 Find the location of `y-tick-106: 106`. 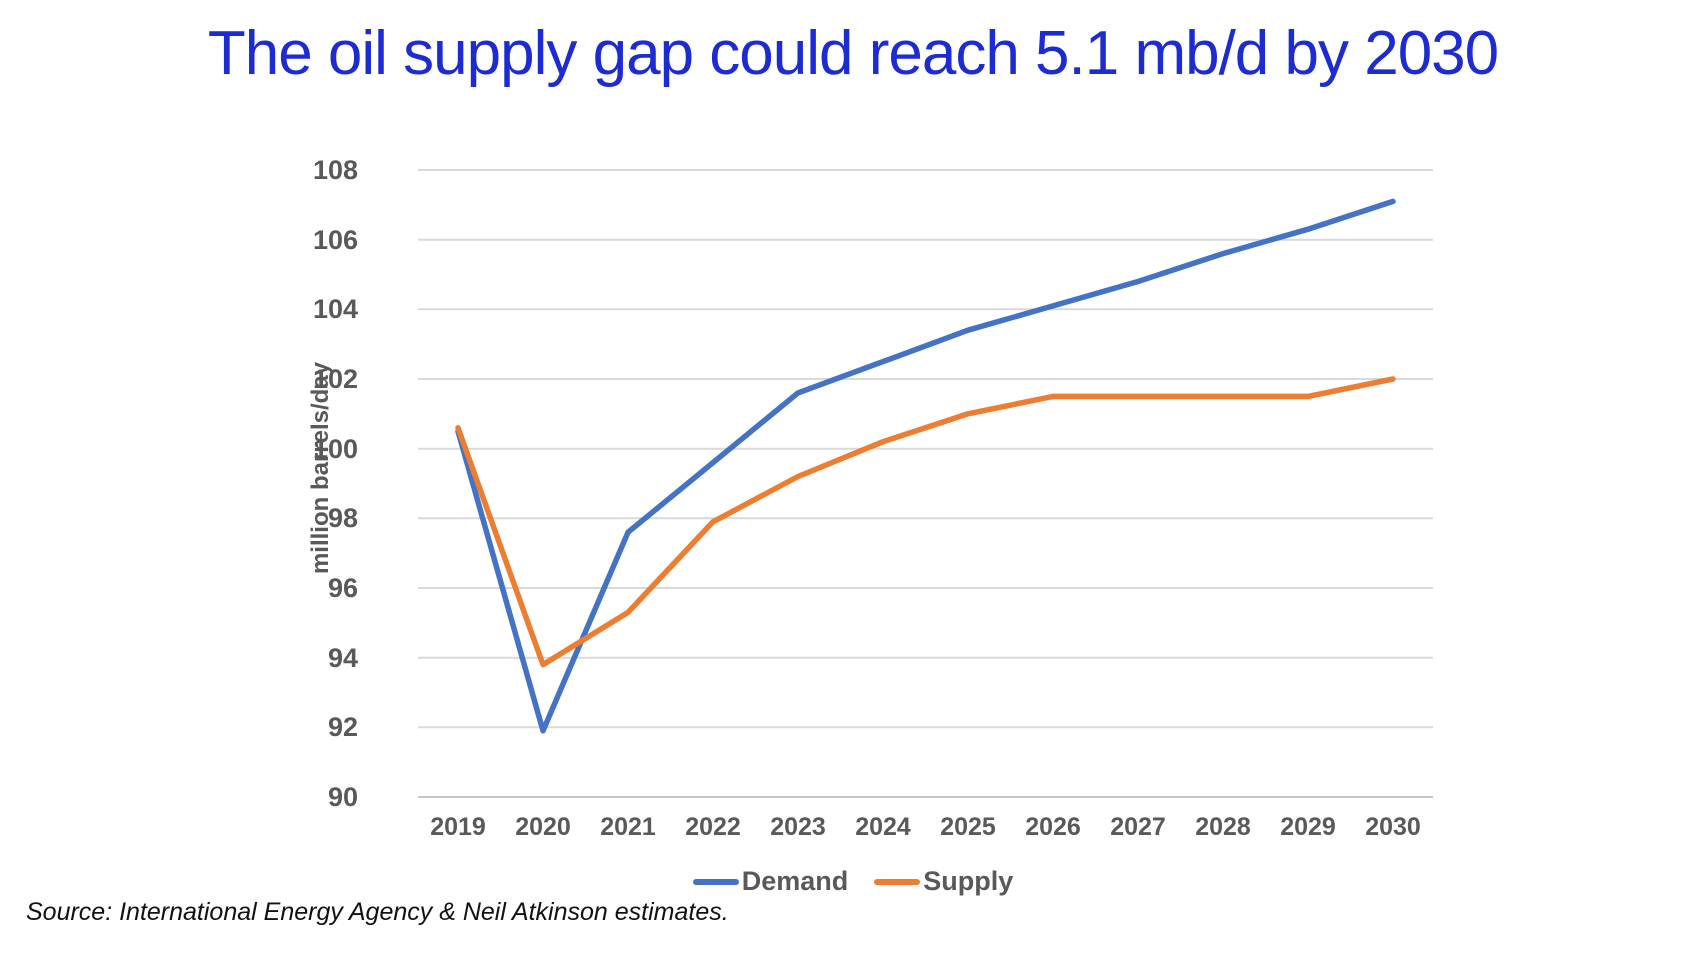

y-tick-106: 106 is located at coordinates (335, 239).